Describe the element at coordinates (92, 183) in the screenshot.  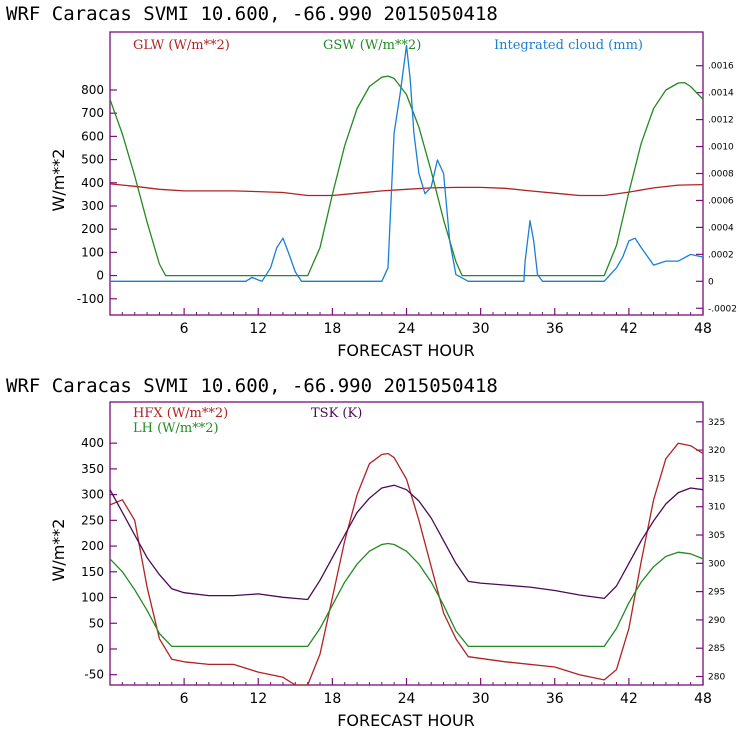
I see `top-y-tick-label: 400` at that location.